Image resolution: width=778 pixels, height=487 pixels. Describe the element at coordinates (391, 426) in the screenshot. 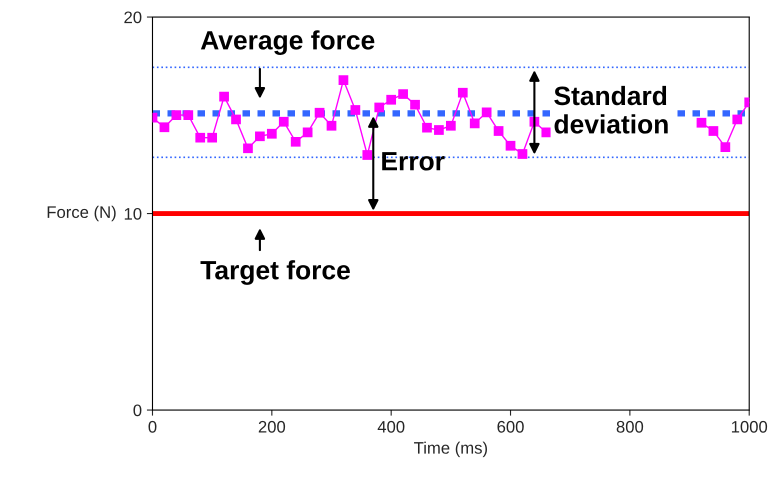

I see `x-tick-label: 400` at that location.